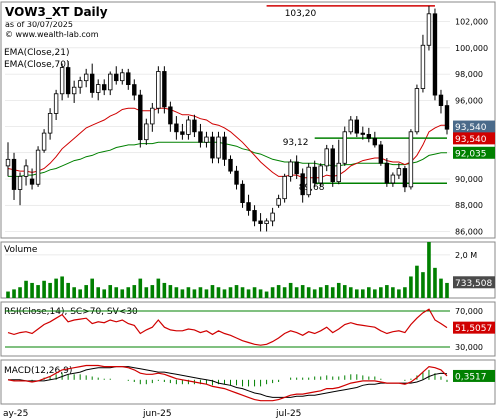  Describe the element at coordinates (301, 14) in the screenshot. I see `high-level-label: 103,20` at that location.